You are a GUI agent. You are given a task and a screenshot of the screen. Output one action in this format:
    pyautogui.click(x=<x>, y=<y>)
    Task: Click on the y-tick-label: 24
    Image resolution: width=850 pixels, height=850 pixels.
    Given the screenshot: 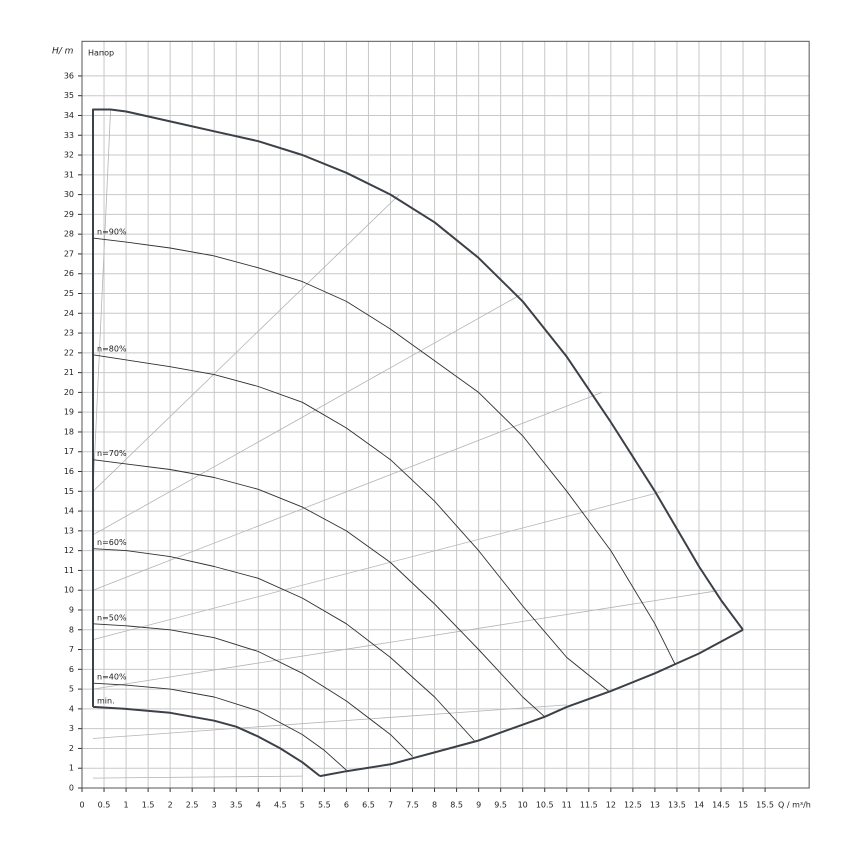 What is the action you would take?
    pyautogui.click(x=69, y=313)
    